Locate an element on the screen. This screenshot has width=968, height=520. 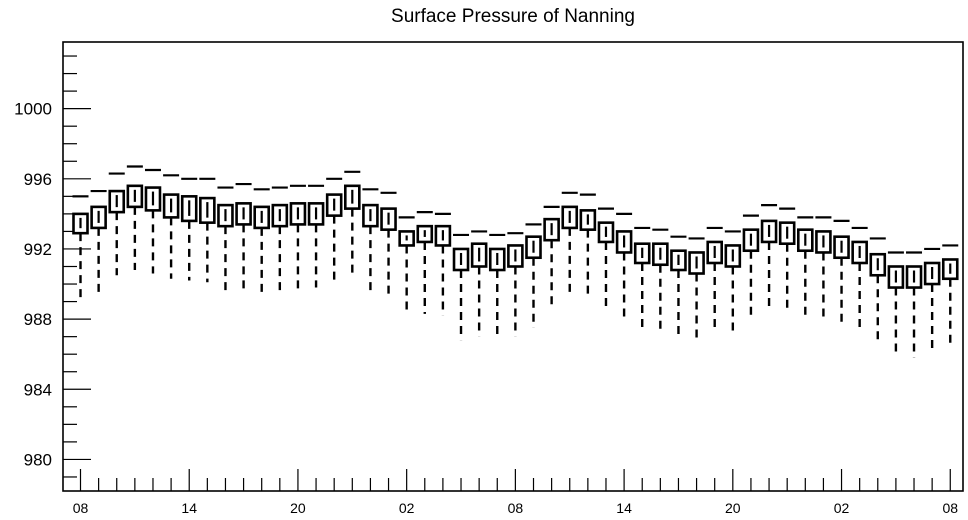
y-tick-label: 984 is located at coordinates (38, 389).